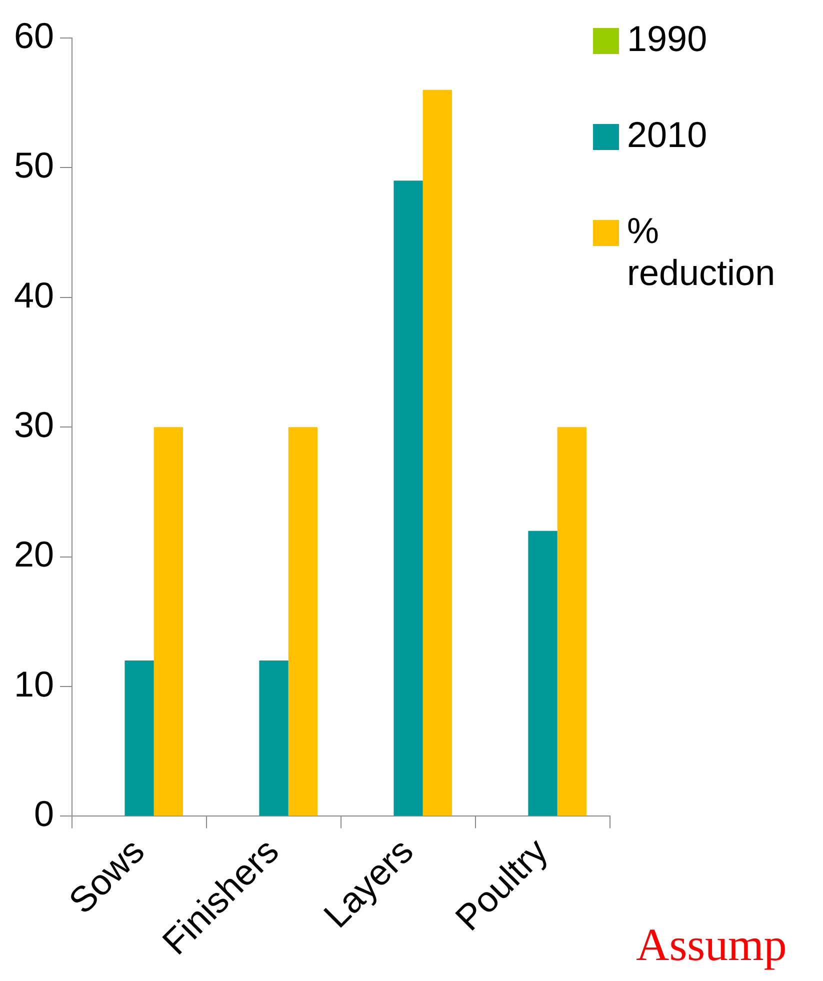 Image resolution: width=823 pixels, height=981 pixels. I want to click on y-tick-label: 50, so click(34, 165).